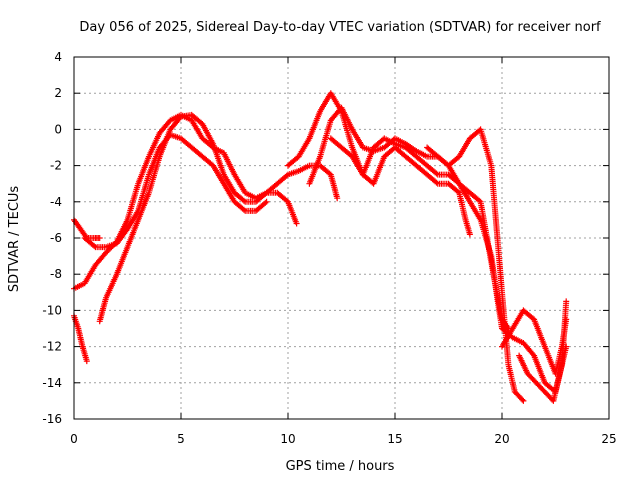 The image size is (640, 480). What do you see at coordinates (501, 439) in the screenshot?
I see `x-tick-label: 20` at bounding box center [501, 439].